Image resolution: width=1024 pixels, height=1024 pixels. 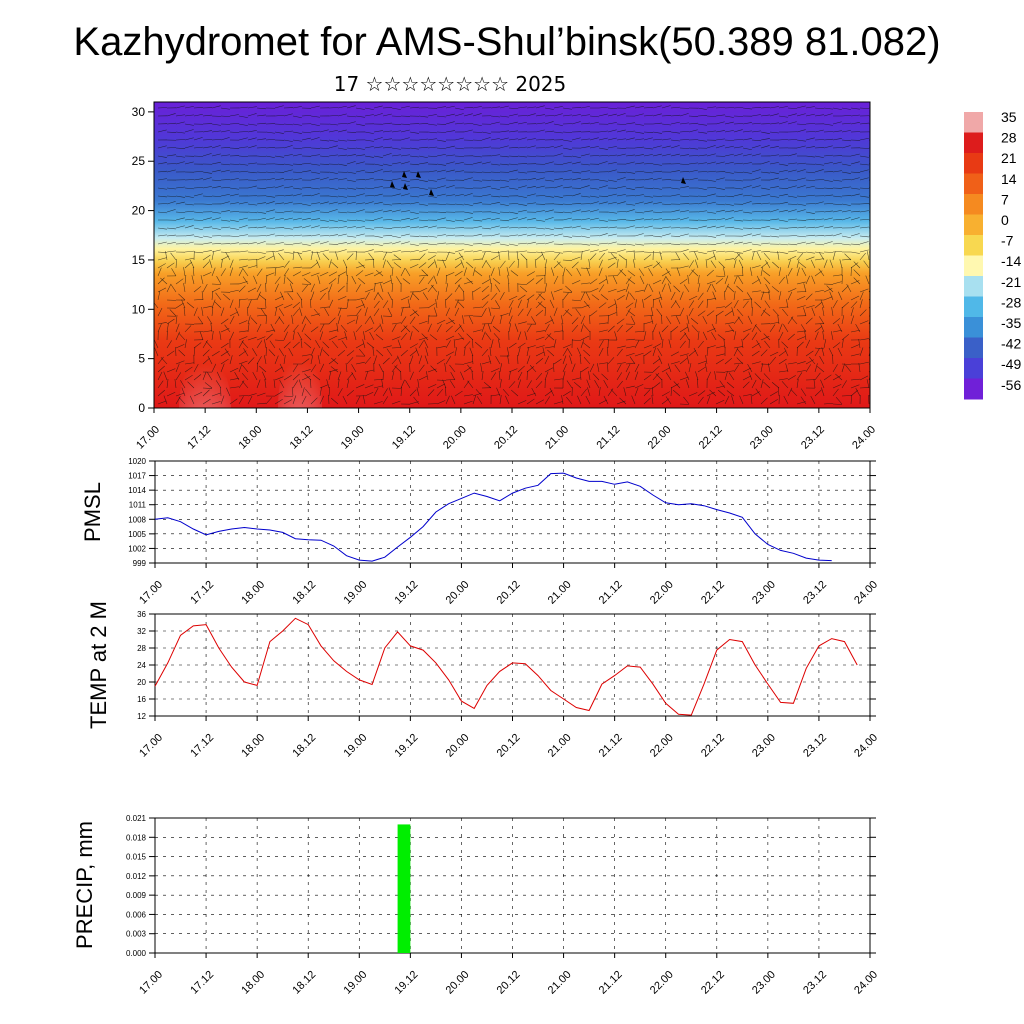 I want to click on precip-x-tick-label: 21.12, so click(x=611, y=983).